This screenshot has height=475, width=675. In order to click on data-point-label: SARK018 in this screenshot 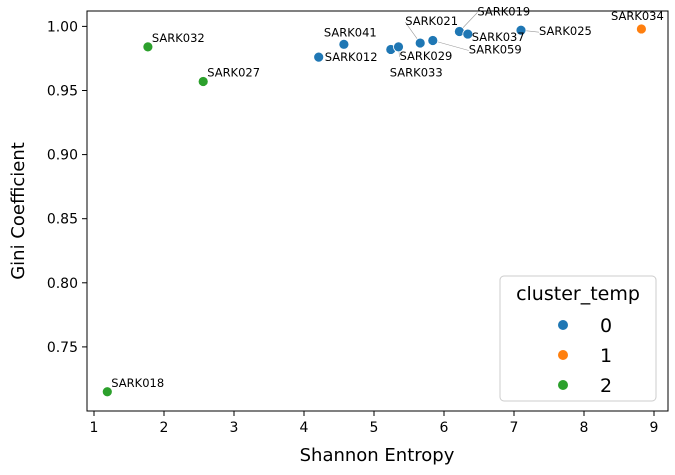, I will do `click(137, 383)`.